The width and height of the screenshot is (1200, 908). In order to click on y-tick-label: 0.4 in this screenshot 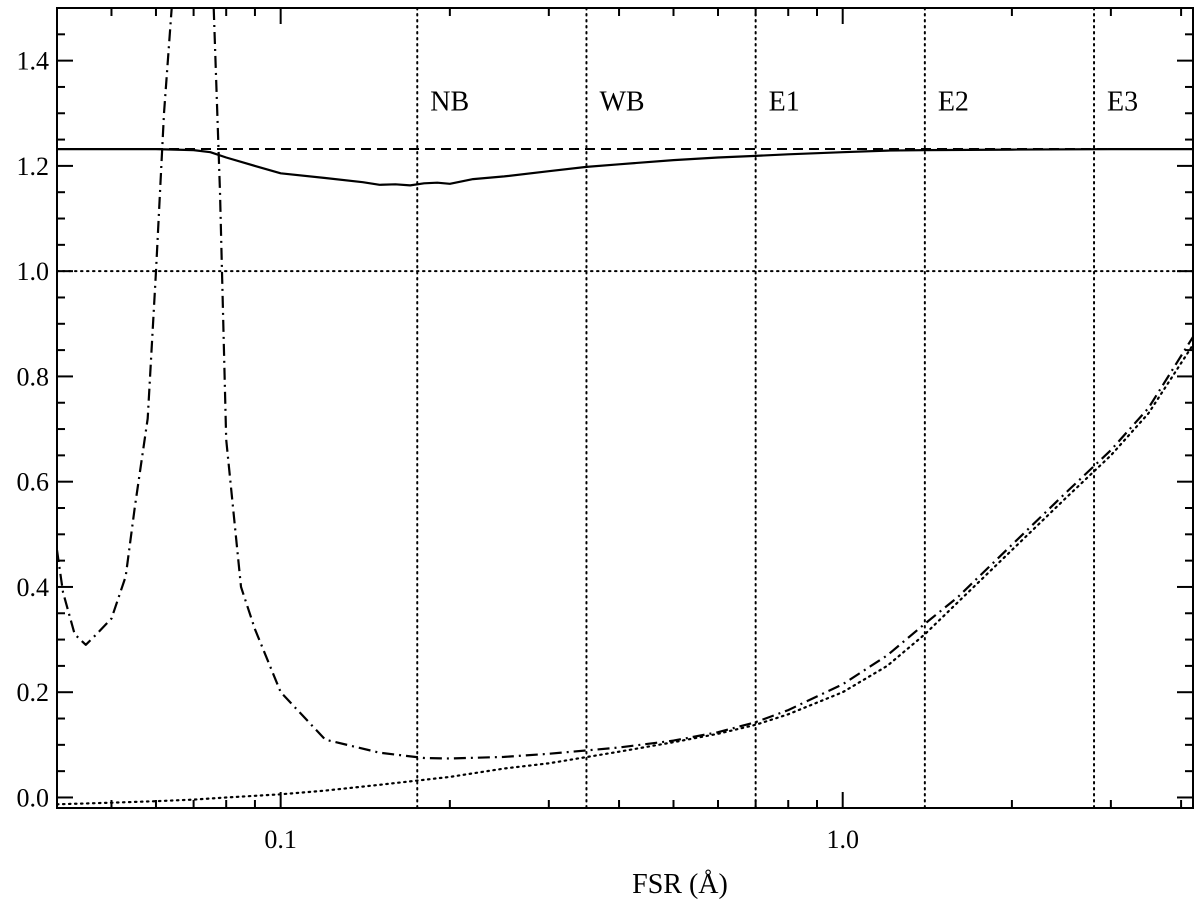, I will do `click(33, 587)`.